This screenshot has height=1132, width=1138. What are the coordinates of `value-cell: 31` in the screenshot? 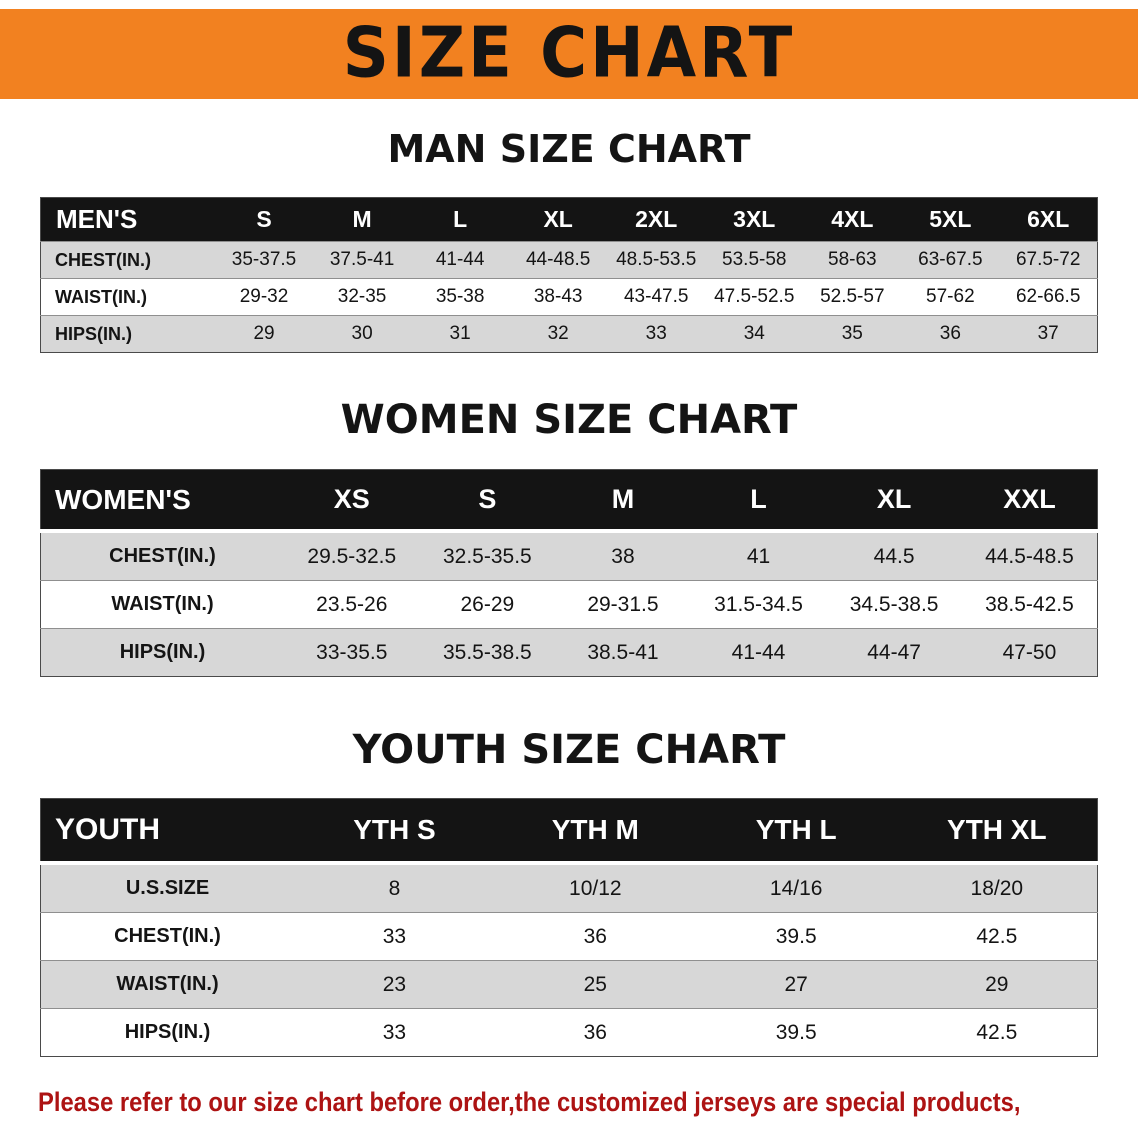 It's located at (460, 333).